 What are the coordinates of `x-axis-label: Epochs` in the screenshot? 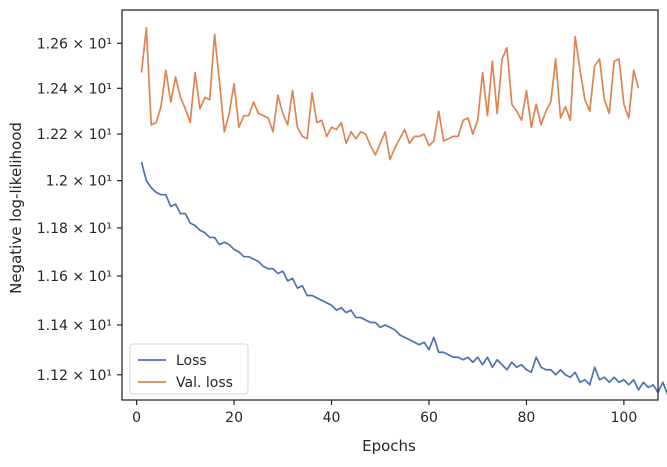 It's located at (389, 446).